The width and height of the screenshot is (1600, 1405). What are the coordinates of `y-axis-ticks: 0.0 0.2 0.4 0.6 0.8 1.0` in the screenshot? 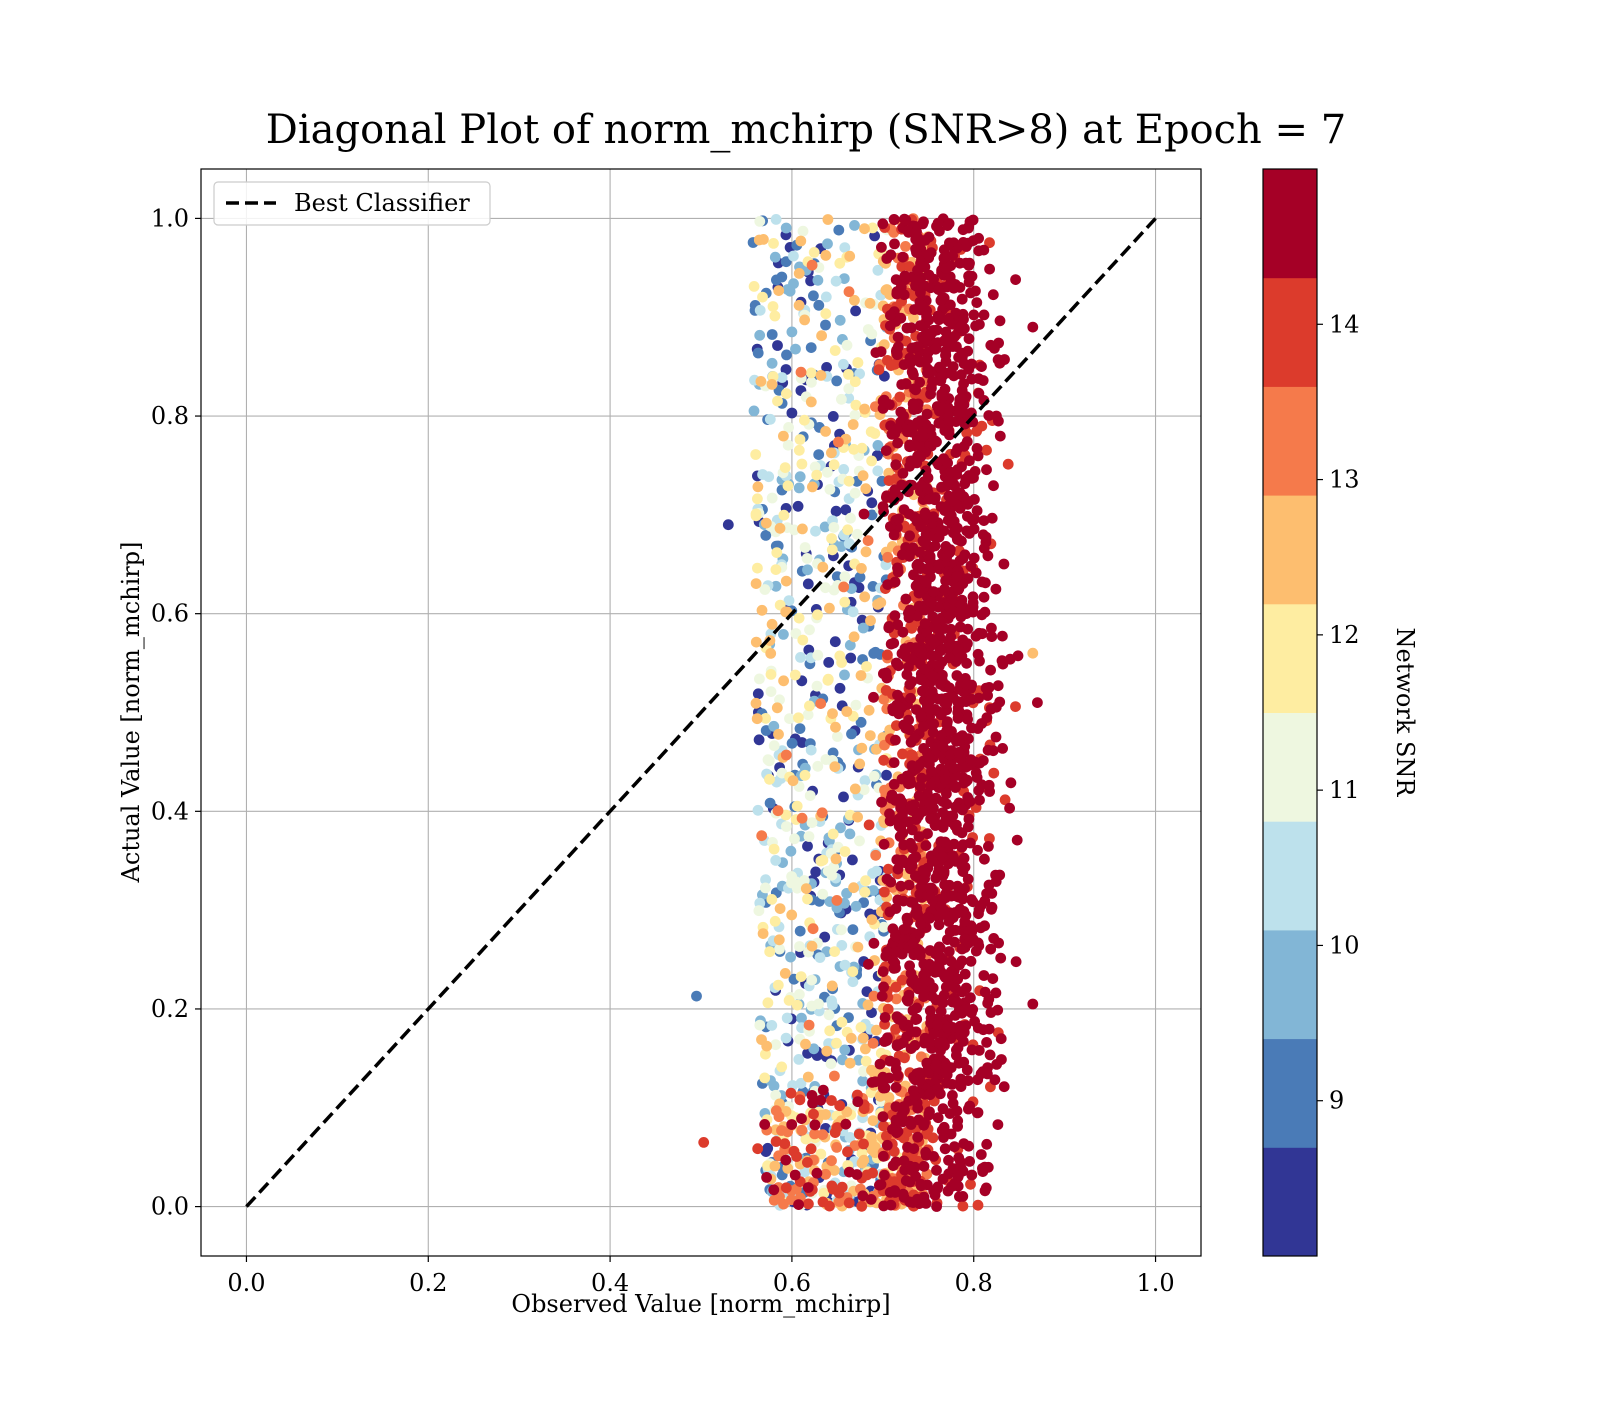 It's located at (176, 712).